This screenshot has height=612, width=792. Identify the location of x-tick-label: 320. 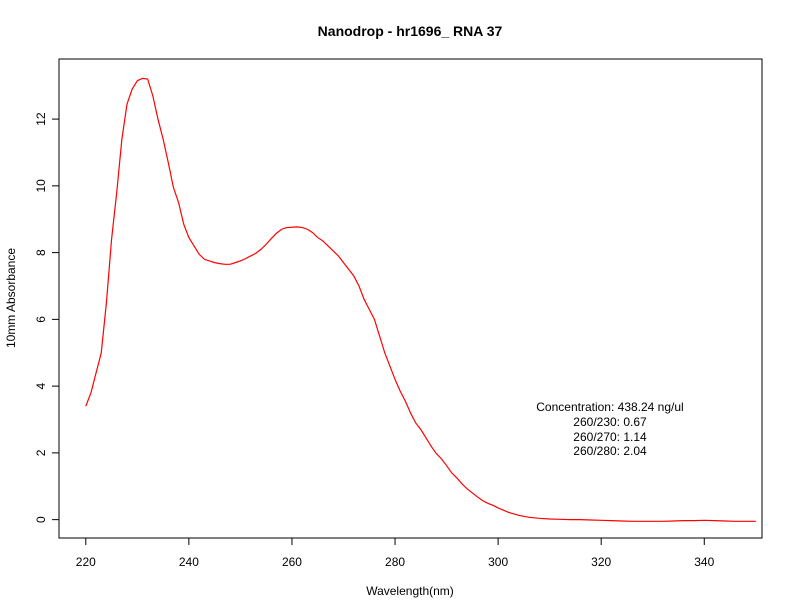
(601, 562).